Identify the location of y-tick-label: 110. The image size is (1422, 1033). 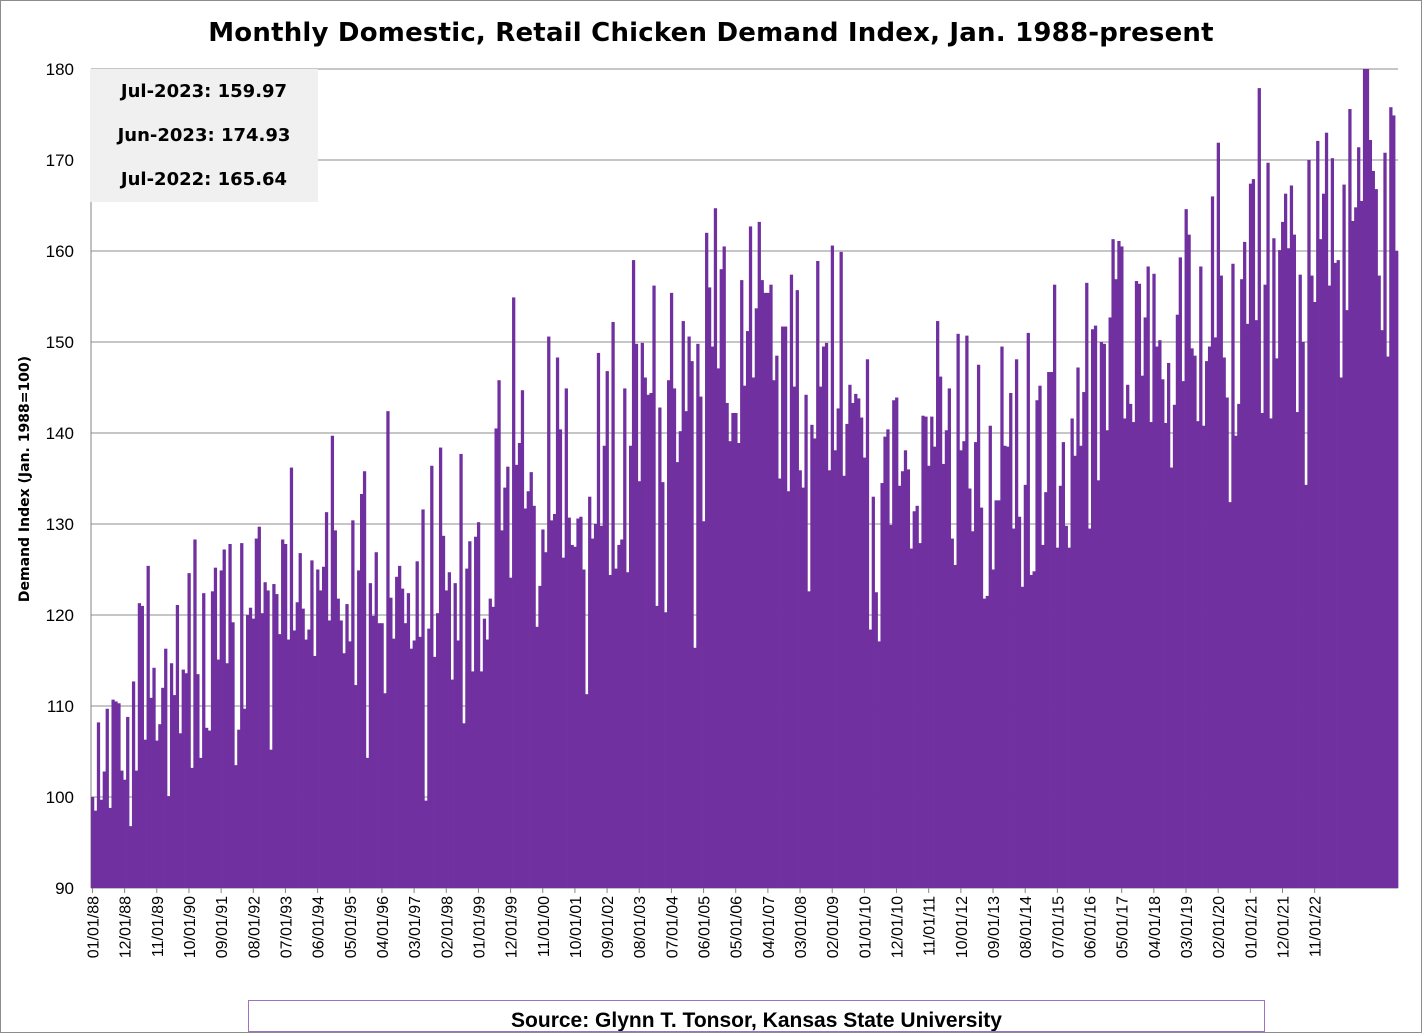
(60, 706).